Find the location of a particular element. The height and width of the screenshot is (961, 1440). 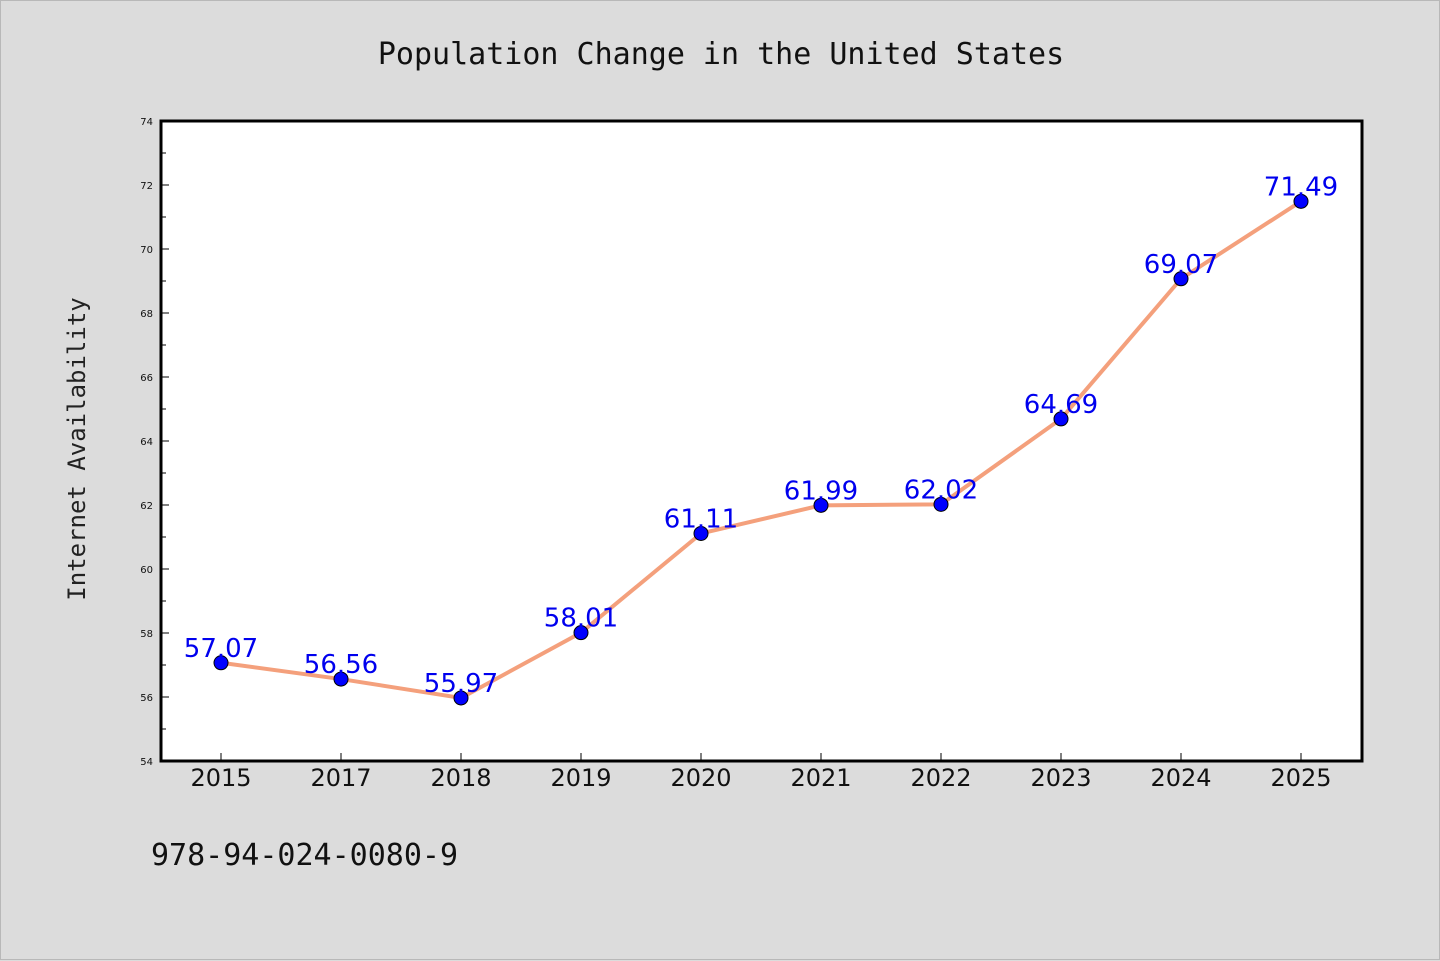

x-tick-label: 2018 is located at coordinates (460, 778).